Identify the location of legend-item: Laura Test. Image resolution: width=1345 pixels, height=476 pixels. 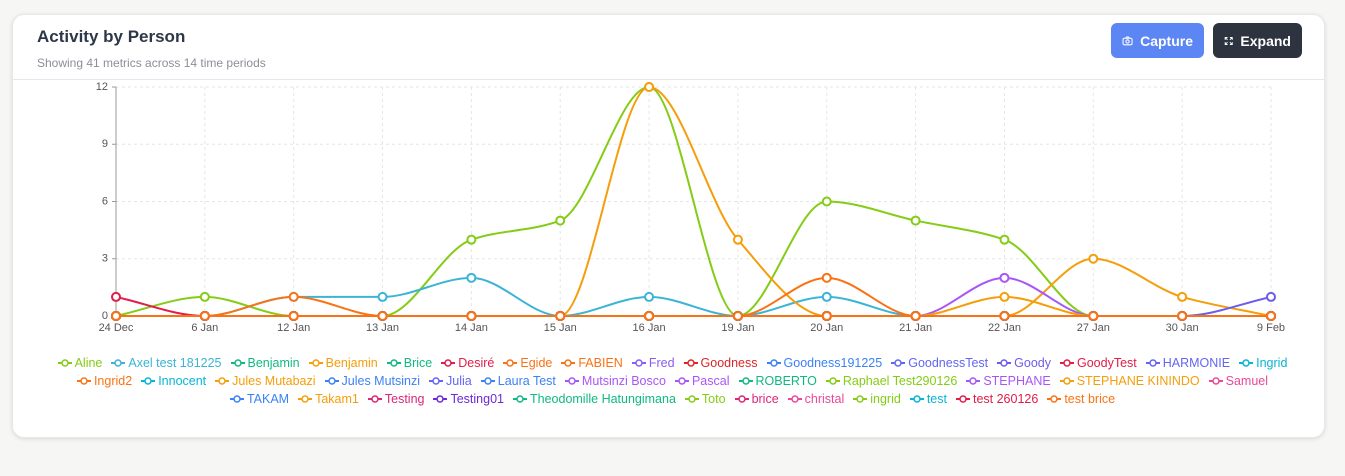
(518, 381).